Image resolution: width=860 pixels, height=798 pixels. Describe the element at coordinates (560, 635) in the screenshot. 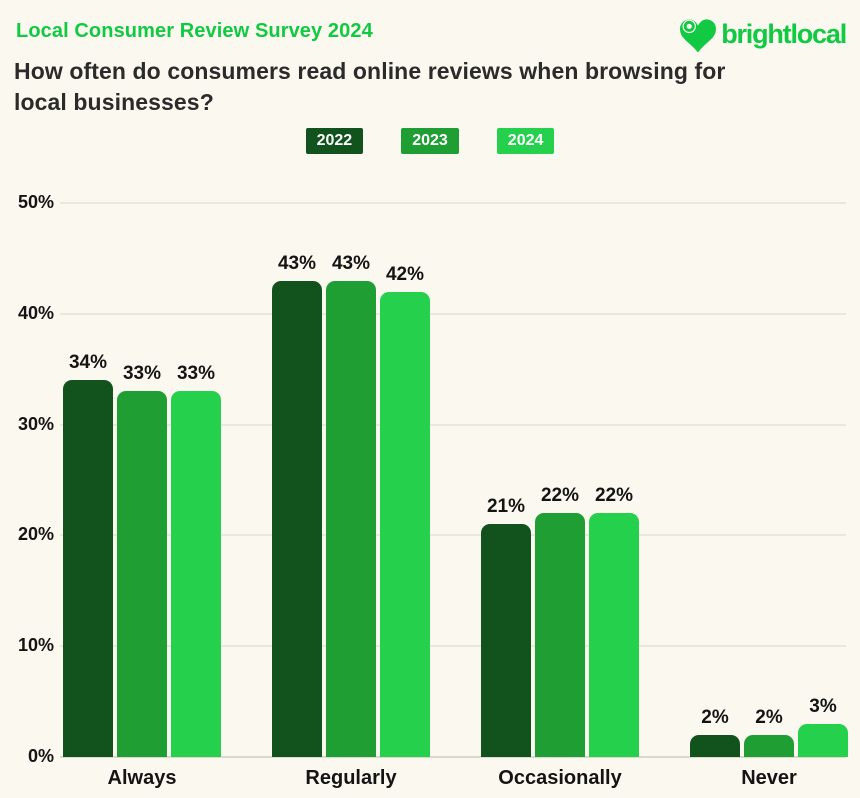

I see `bar-occasionally-2023` at that location.